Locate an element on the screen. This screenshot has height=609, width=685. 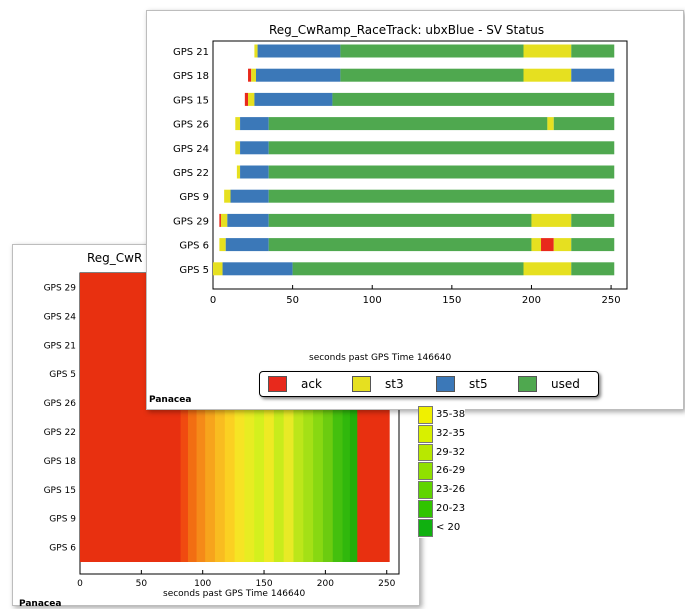
legend-item-ack: ack is located at coordinates (295, 384).